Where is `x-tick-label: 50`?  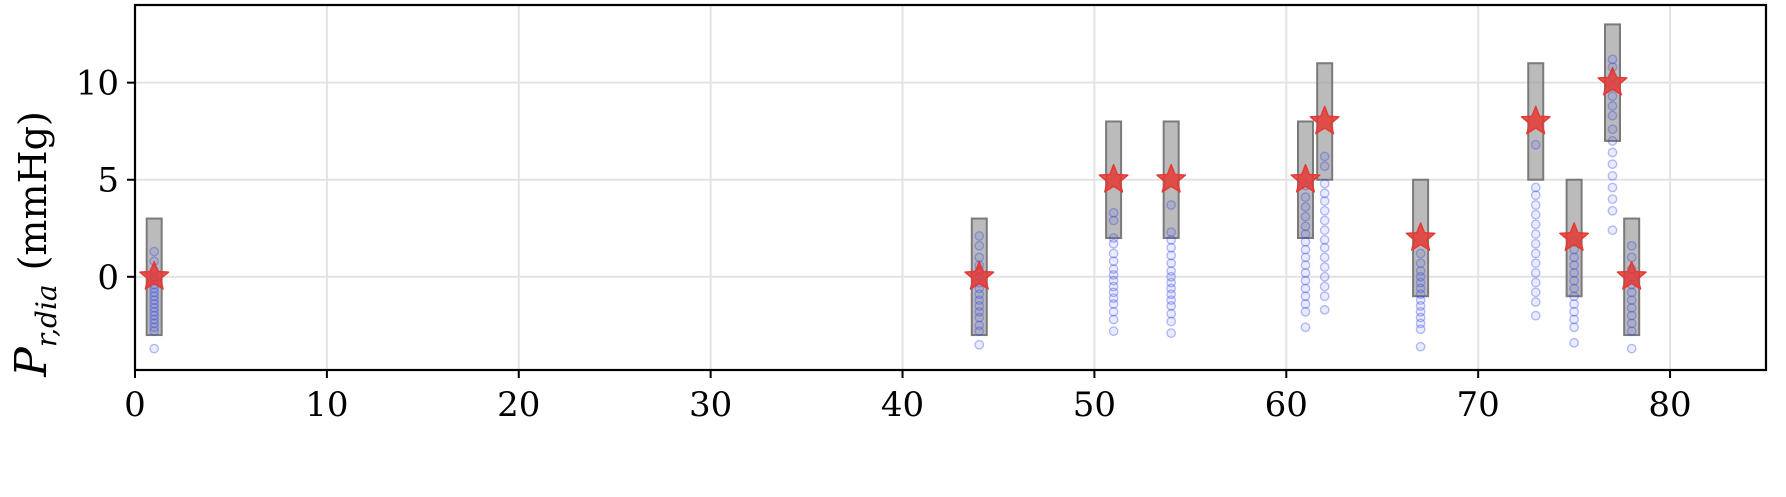
x-tick-label: 50 is located at coordinates (1094, 405).